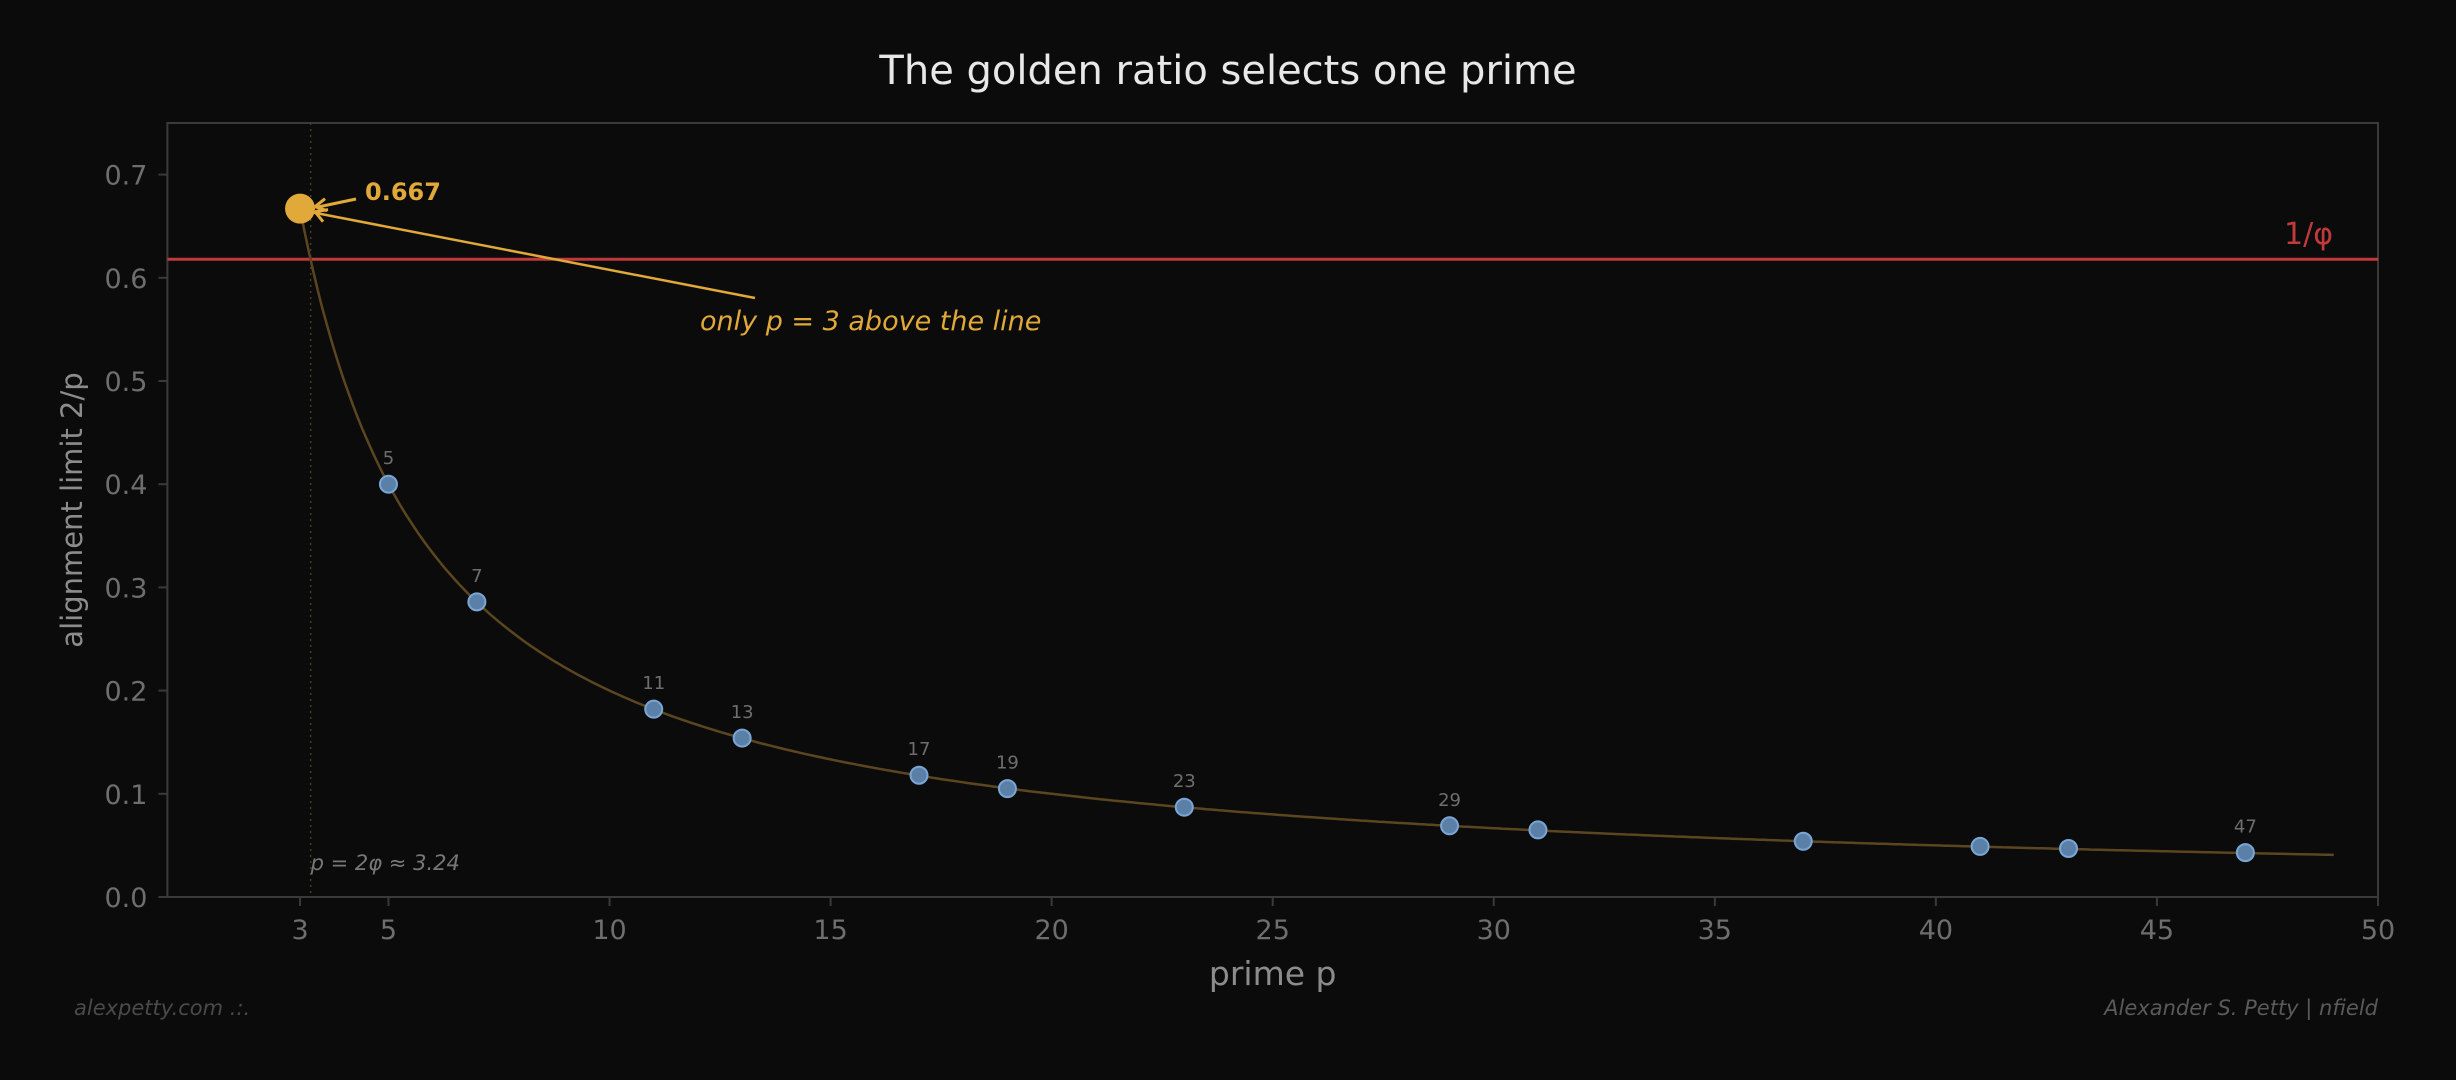 This screenshot has height=1080, width=2456. I want to click on footer-site-credit: alexpetty.com .:., so click(162, 1008).